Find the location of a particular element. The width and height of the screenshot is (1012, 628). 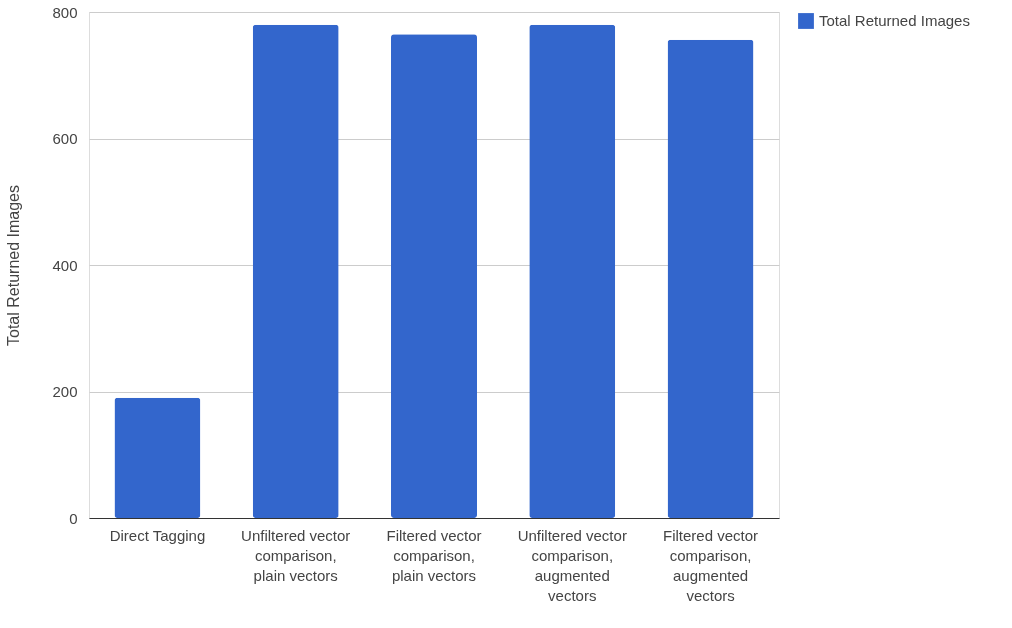

y-tick-label: 600 is located at coordinates (65, 138).